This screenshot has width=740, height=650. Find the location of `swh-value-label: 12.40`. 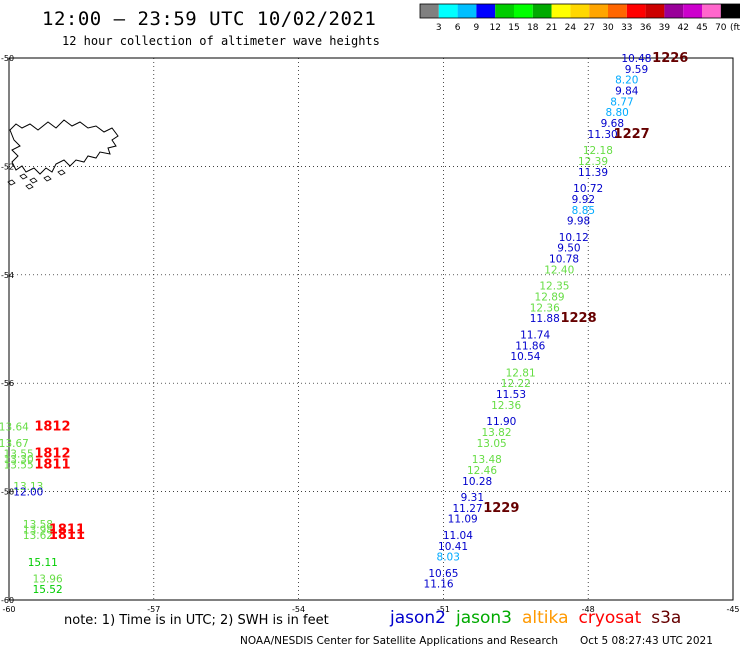

swh-value-label: 12.40 is located at coordinates (559, 270).